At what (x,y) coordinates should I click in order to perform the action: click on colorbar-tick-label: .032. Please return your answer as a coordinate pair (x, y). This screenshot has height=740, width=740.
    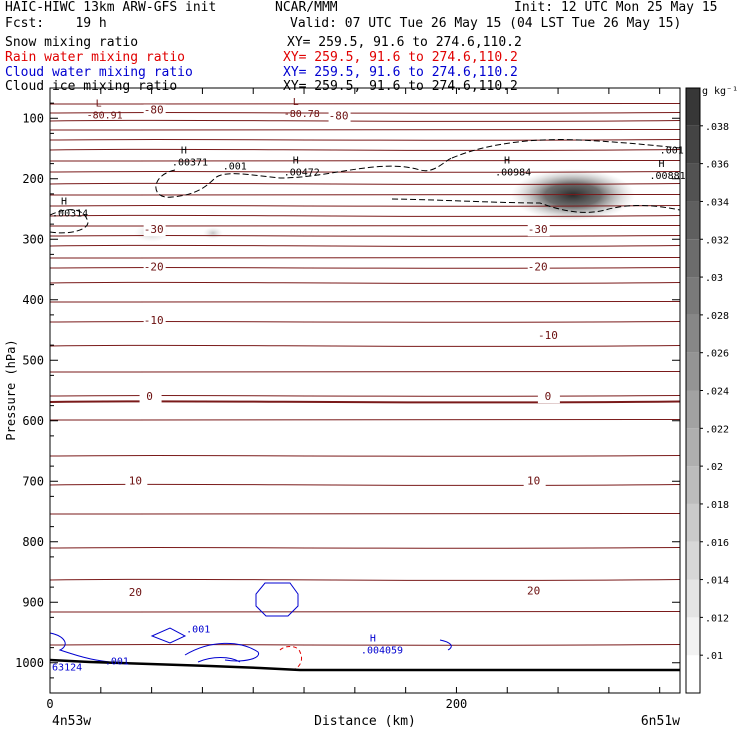
    Looking at the image, I should click on (717, 240).